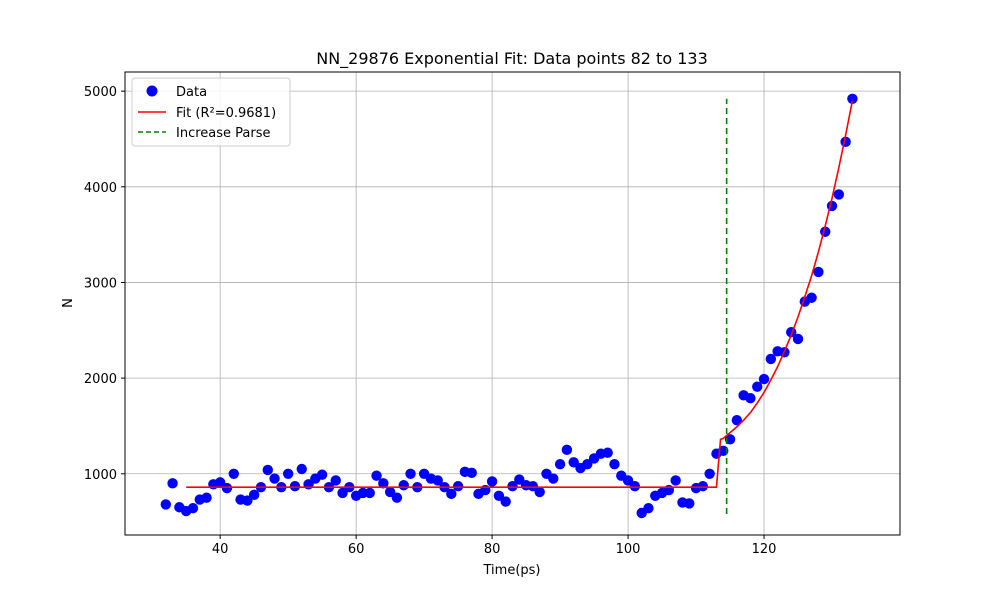  Describe the element at coordinates (492, 549) in the screenshot. I see `x-tick-label: 80` at that location.